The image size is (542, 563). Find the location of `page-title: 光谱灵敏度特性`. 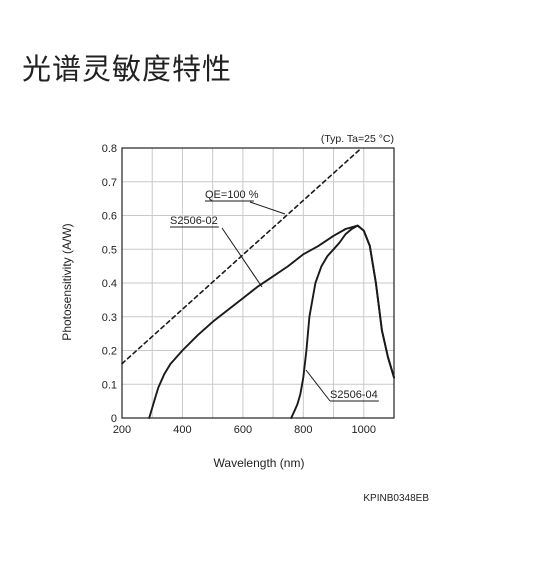

page-title: 光谱灵敏度特性 is located at coordinates (127, 69).